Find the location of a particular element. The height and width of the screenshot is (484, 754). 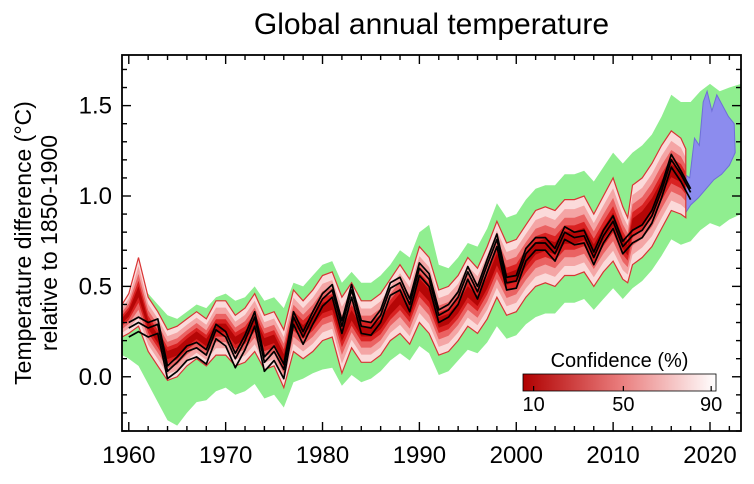

y-tick-label-1: 1.0 is located at coordinates (95, 196).